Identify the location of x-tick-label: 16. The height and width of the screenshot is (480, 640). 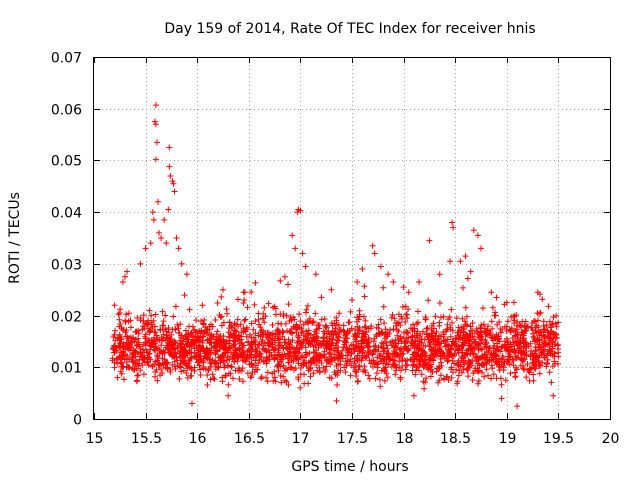
(198, 439).